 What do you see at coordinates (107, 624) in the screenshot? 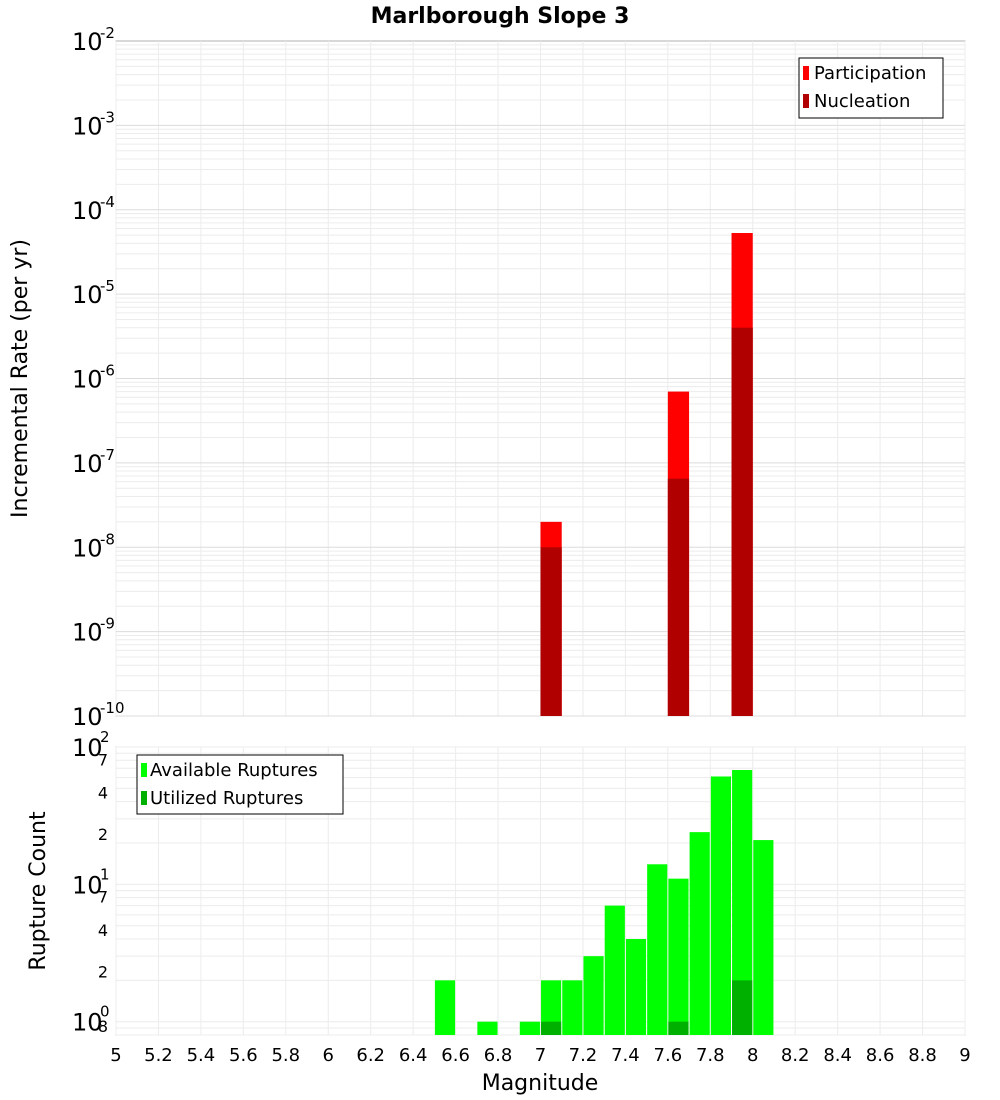
I see `top-y-tick-exponent: -9` at bounding box center [107, 624].